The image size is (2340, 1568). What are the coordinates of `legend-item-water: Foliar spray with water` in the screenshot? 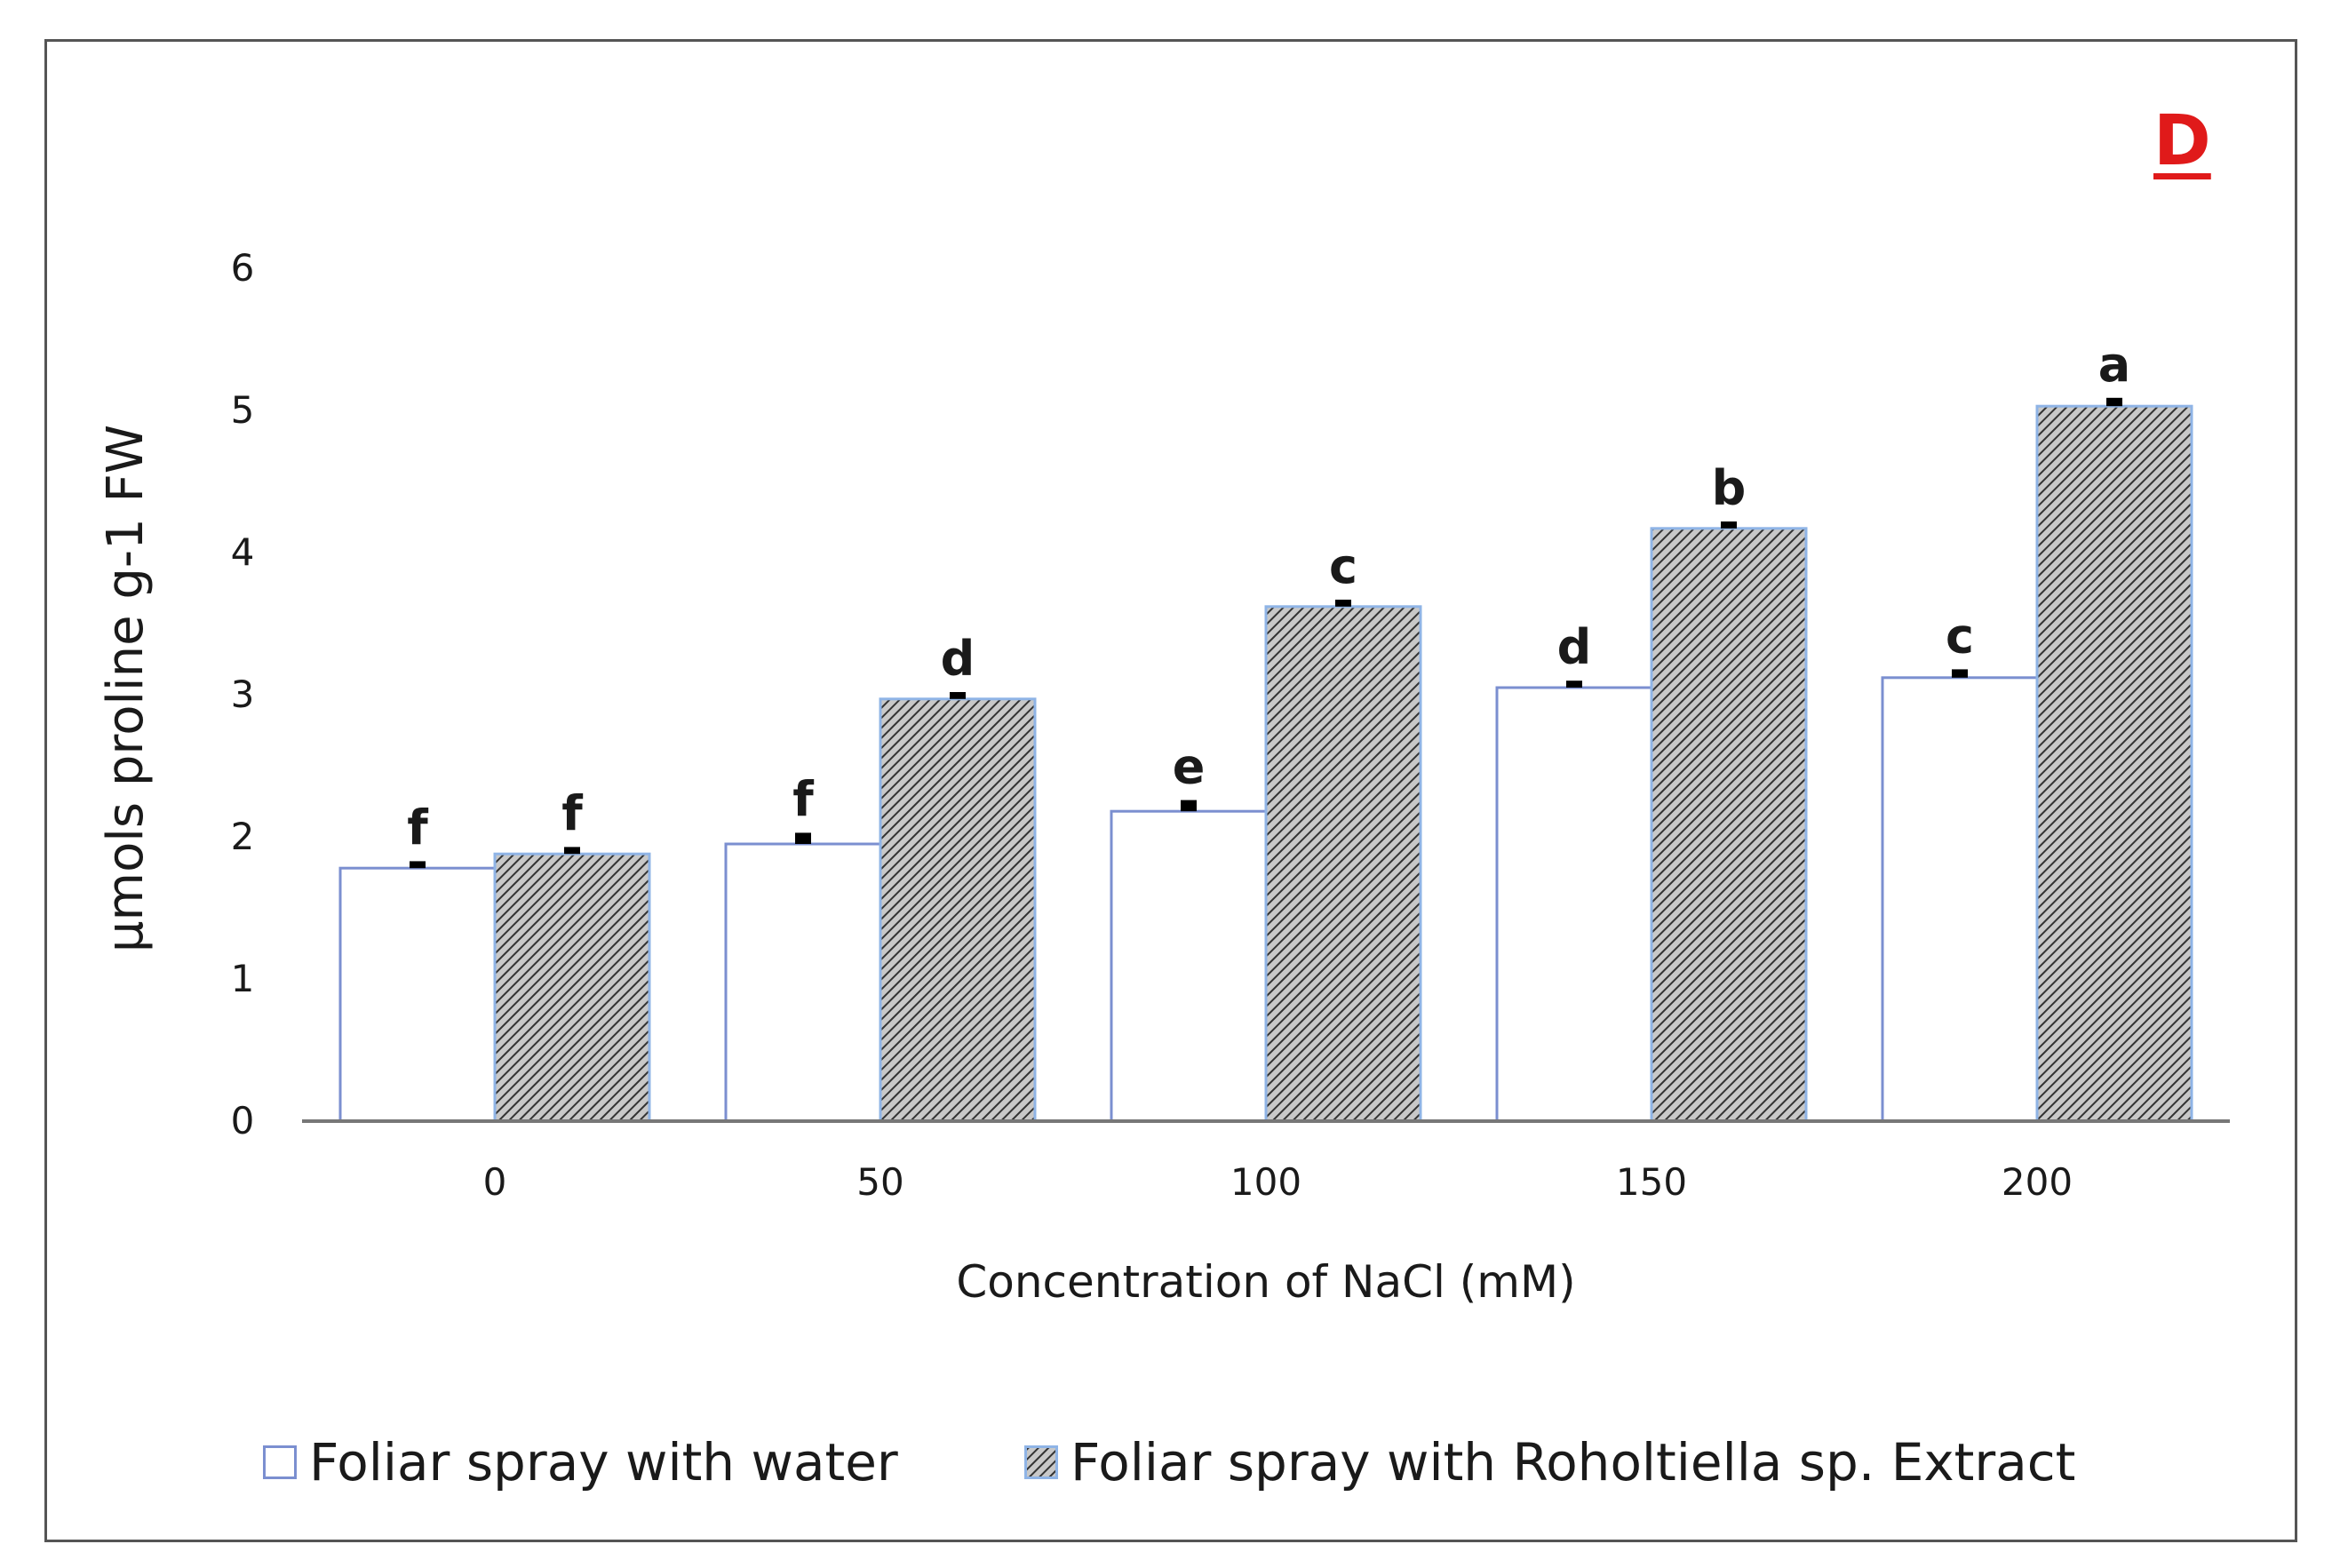 It's located at (580, 1462).